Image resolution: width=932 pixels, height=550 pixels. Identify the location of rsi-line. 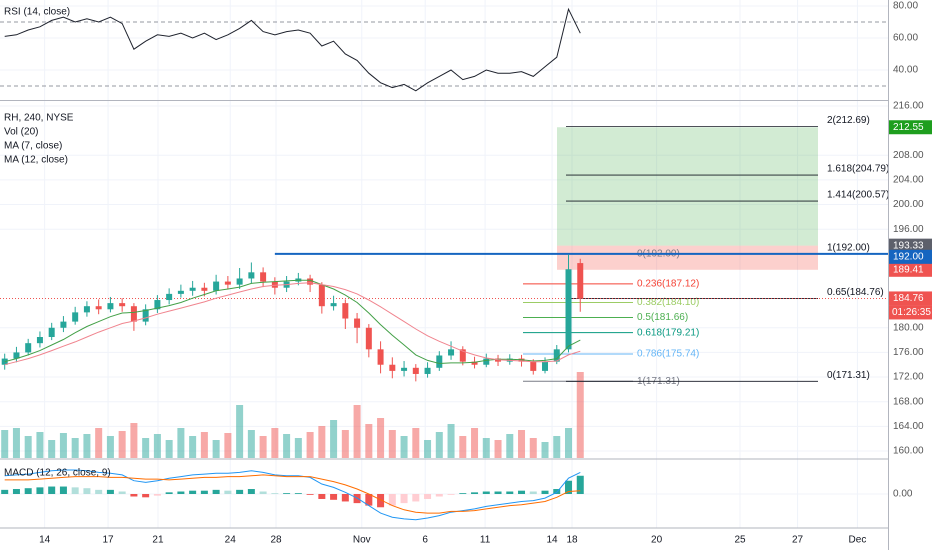
(292, 49).